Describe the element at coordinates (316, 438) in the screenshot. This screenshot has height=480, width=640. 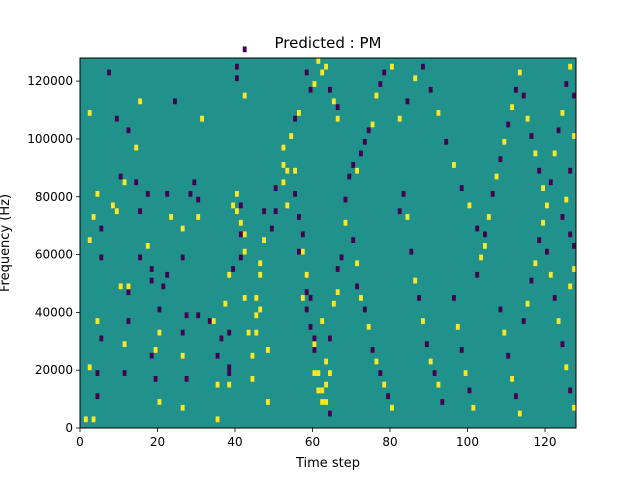
I see `x-axis-ticks: 0 20 40 60 80 100 120` at that location.